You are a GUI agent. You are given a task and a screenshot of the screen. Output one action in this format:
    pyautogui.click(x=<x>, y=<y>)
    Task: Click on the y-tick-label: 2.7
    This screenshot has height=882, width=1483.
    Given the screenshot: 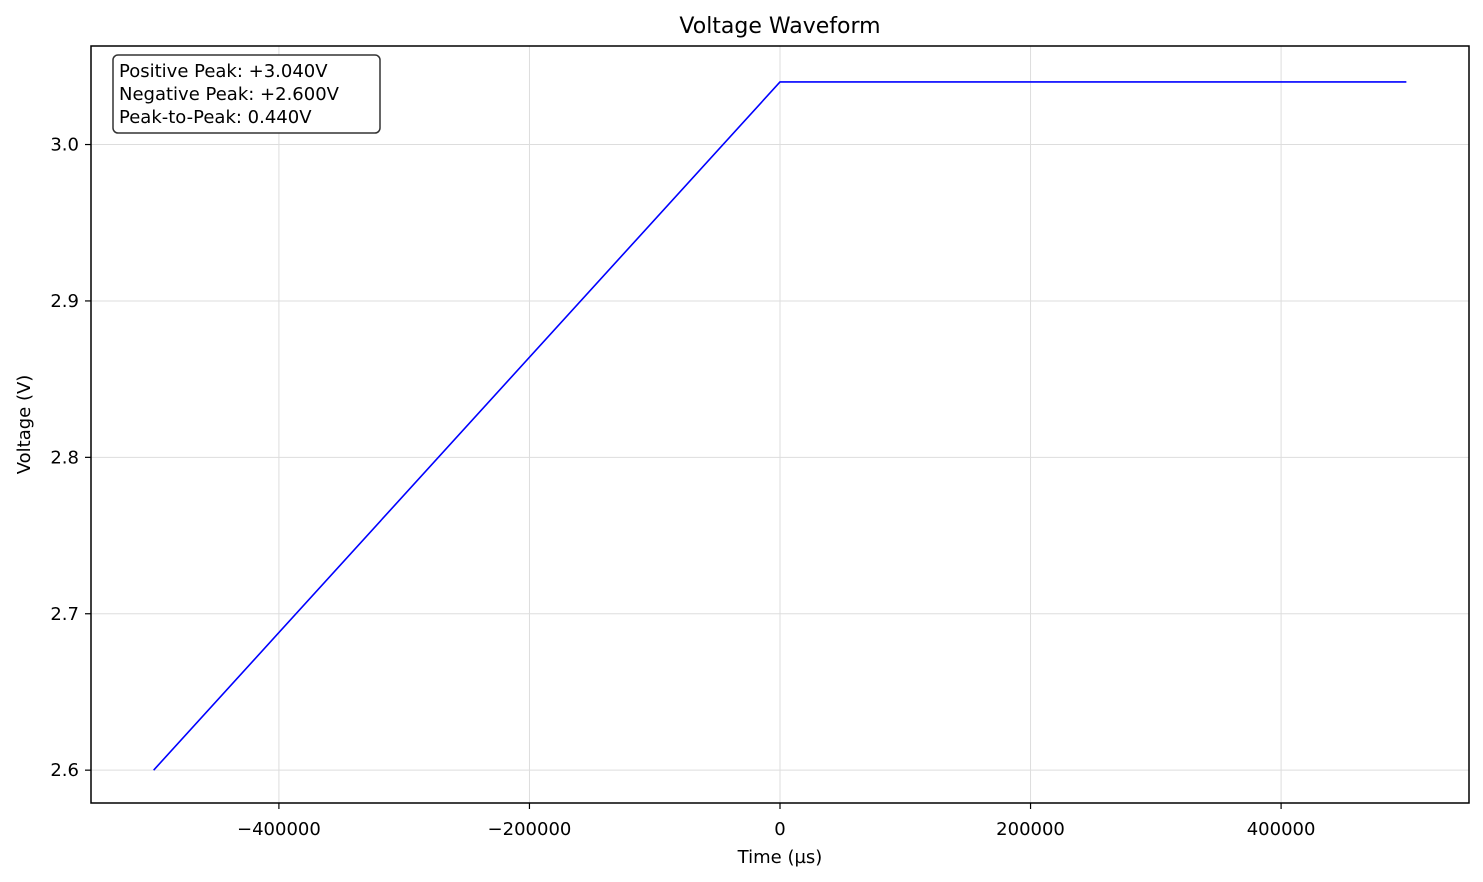 What is the action you would take?
    pyautogui.click(x=64, y=614)
    